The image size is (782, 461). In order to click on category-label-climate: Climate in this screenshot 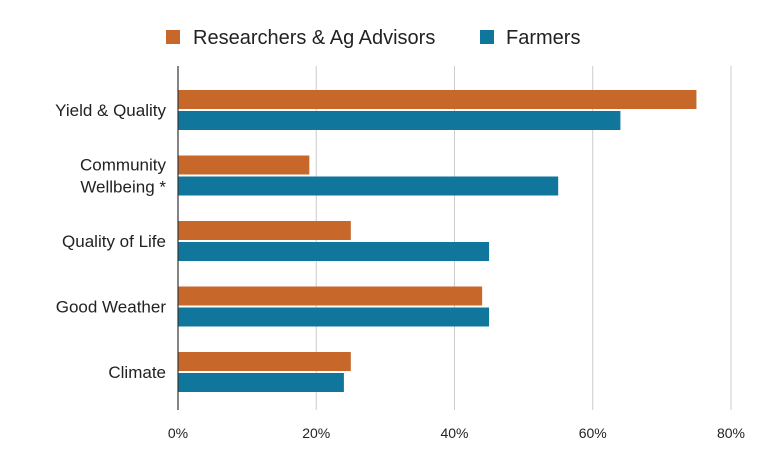, I will do `click(137, 372)`.